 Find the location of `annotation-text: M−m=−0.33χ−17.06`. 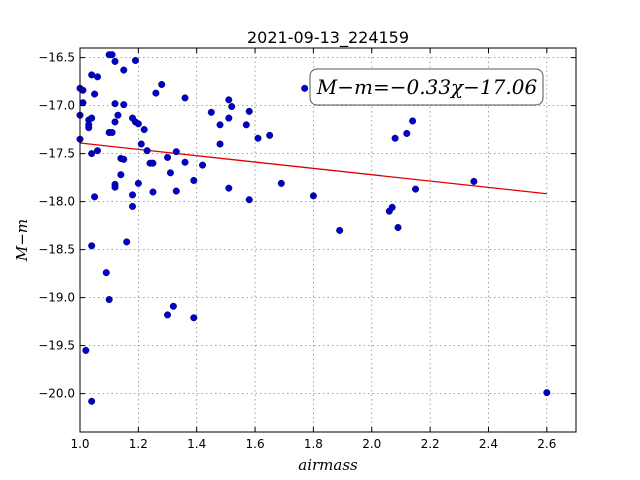

annotation-text: M−m=−0.33χ−17.06 is located at coordinates (427, 87).